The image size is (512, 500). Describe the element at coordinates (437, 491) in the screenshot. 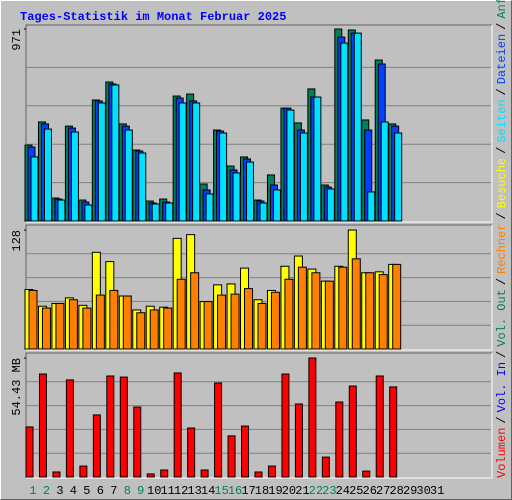

I see `x-tick-label: 31` at that location.